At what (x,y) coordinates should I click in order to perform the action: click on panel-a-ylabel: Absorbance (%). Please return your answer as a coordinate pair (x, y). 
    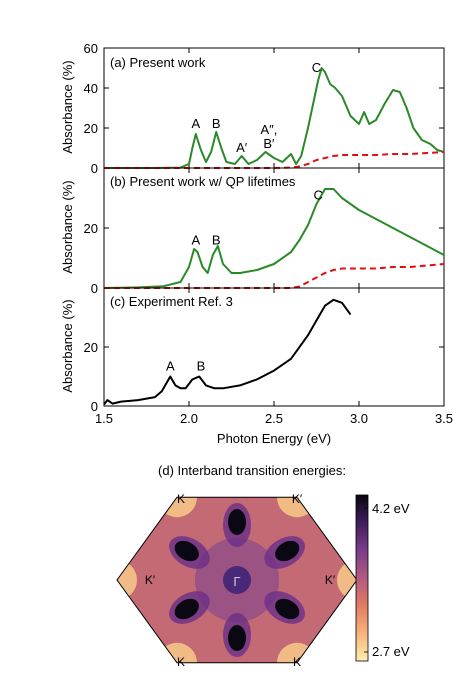
    Looking at the image, I should click on (67, 106).